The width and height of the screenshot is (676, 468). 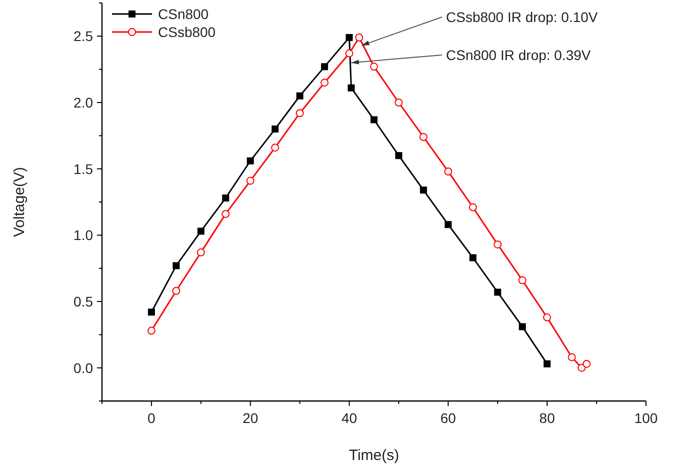 What do you see at coordinates (19, 202) in the screenshot?
I see `y-axis-title: Voltage(V)` at bounding box center [19, 202].